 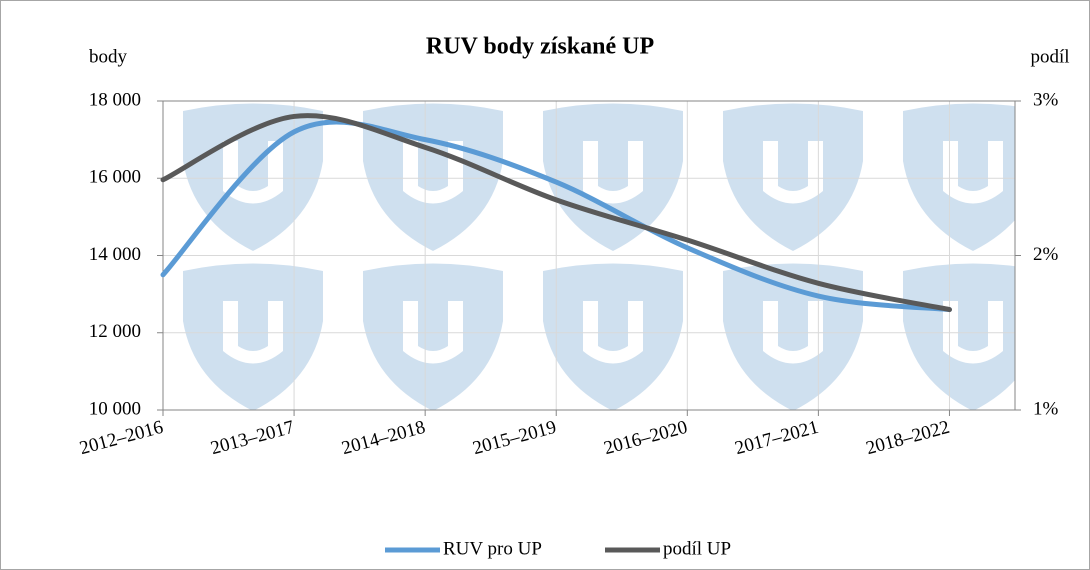 What do you see at coordinates (115, 254) in the screenshot?
I see `y-tick-label: 14 000` at bounding box center [115, 254].